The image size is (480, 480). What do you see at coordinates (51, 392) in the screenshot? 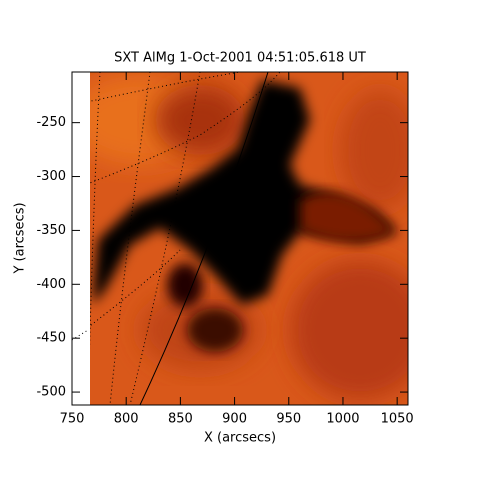
I see `y-tick-label: -500` at bounding box center [51, 392].